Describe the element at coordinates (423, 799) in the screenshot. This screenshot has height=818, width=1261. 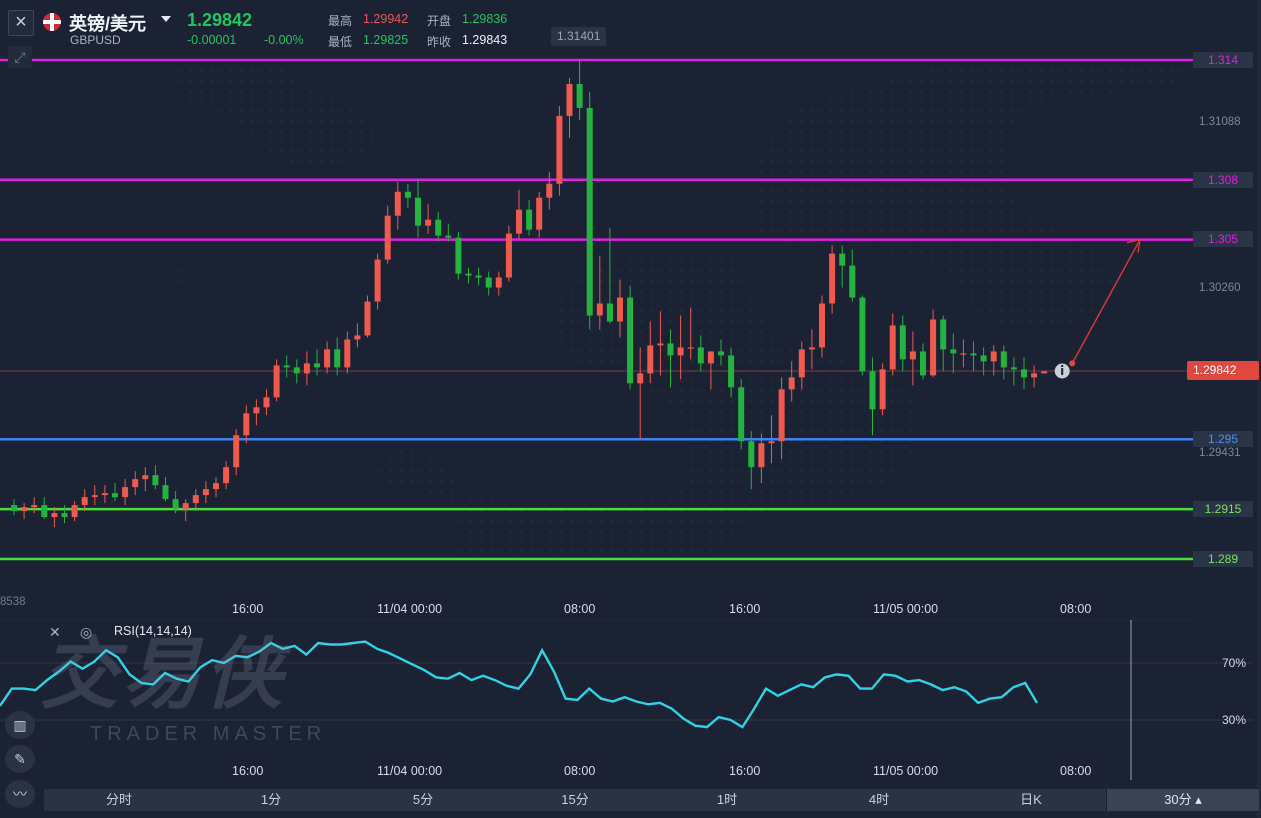
I see `timeframe-tab: 5分` at that location.